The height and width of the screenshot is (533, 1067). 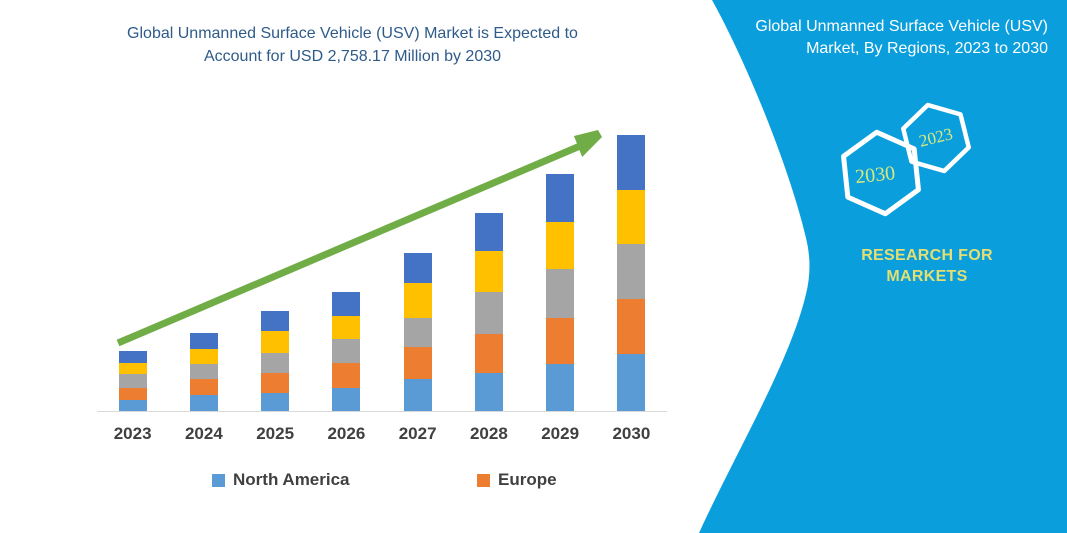 I want to click on x-axis-label: 2030, so click(x=631, y=433).